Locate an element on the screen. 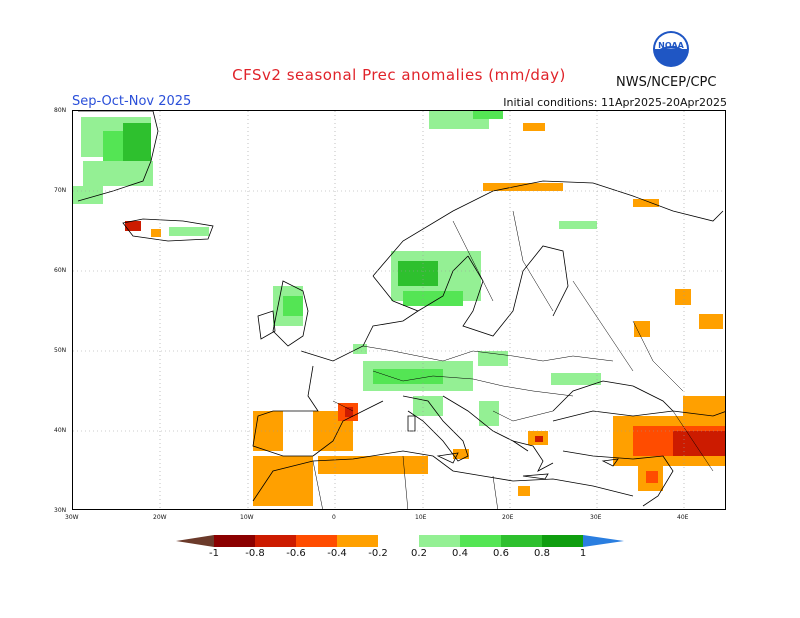 Image resolution: width=800 pixels, height=618 pixels. coast-norway-south is located at coordinates (420, 283).